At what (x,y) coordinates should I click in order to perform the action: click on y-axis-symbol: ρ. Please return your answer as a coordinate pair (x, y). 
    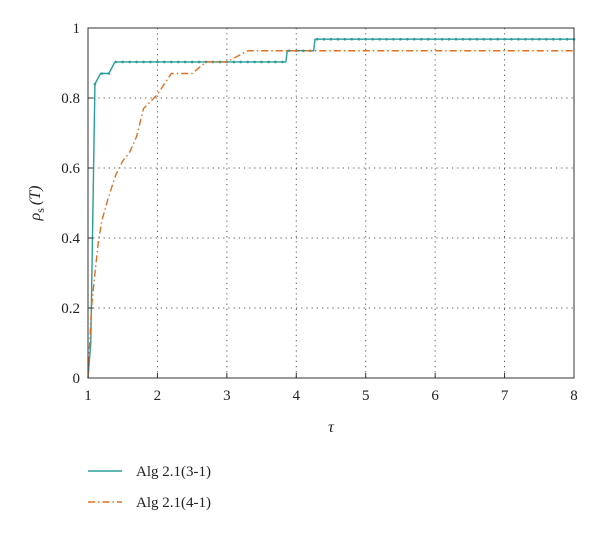
    Looking at the image, I should click on (35, 216).